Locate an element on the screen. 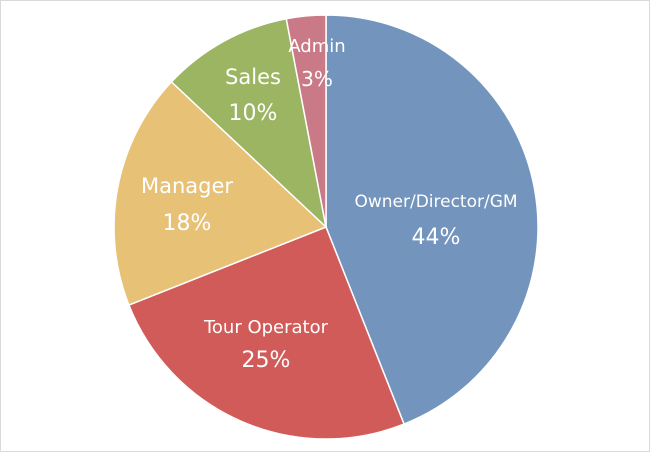 The image size is (650, 452). slice-label-manager: Manager is located at coordinates (187, 186).